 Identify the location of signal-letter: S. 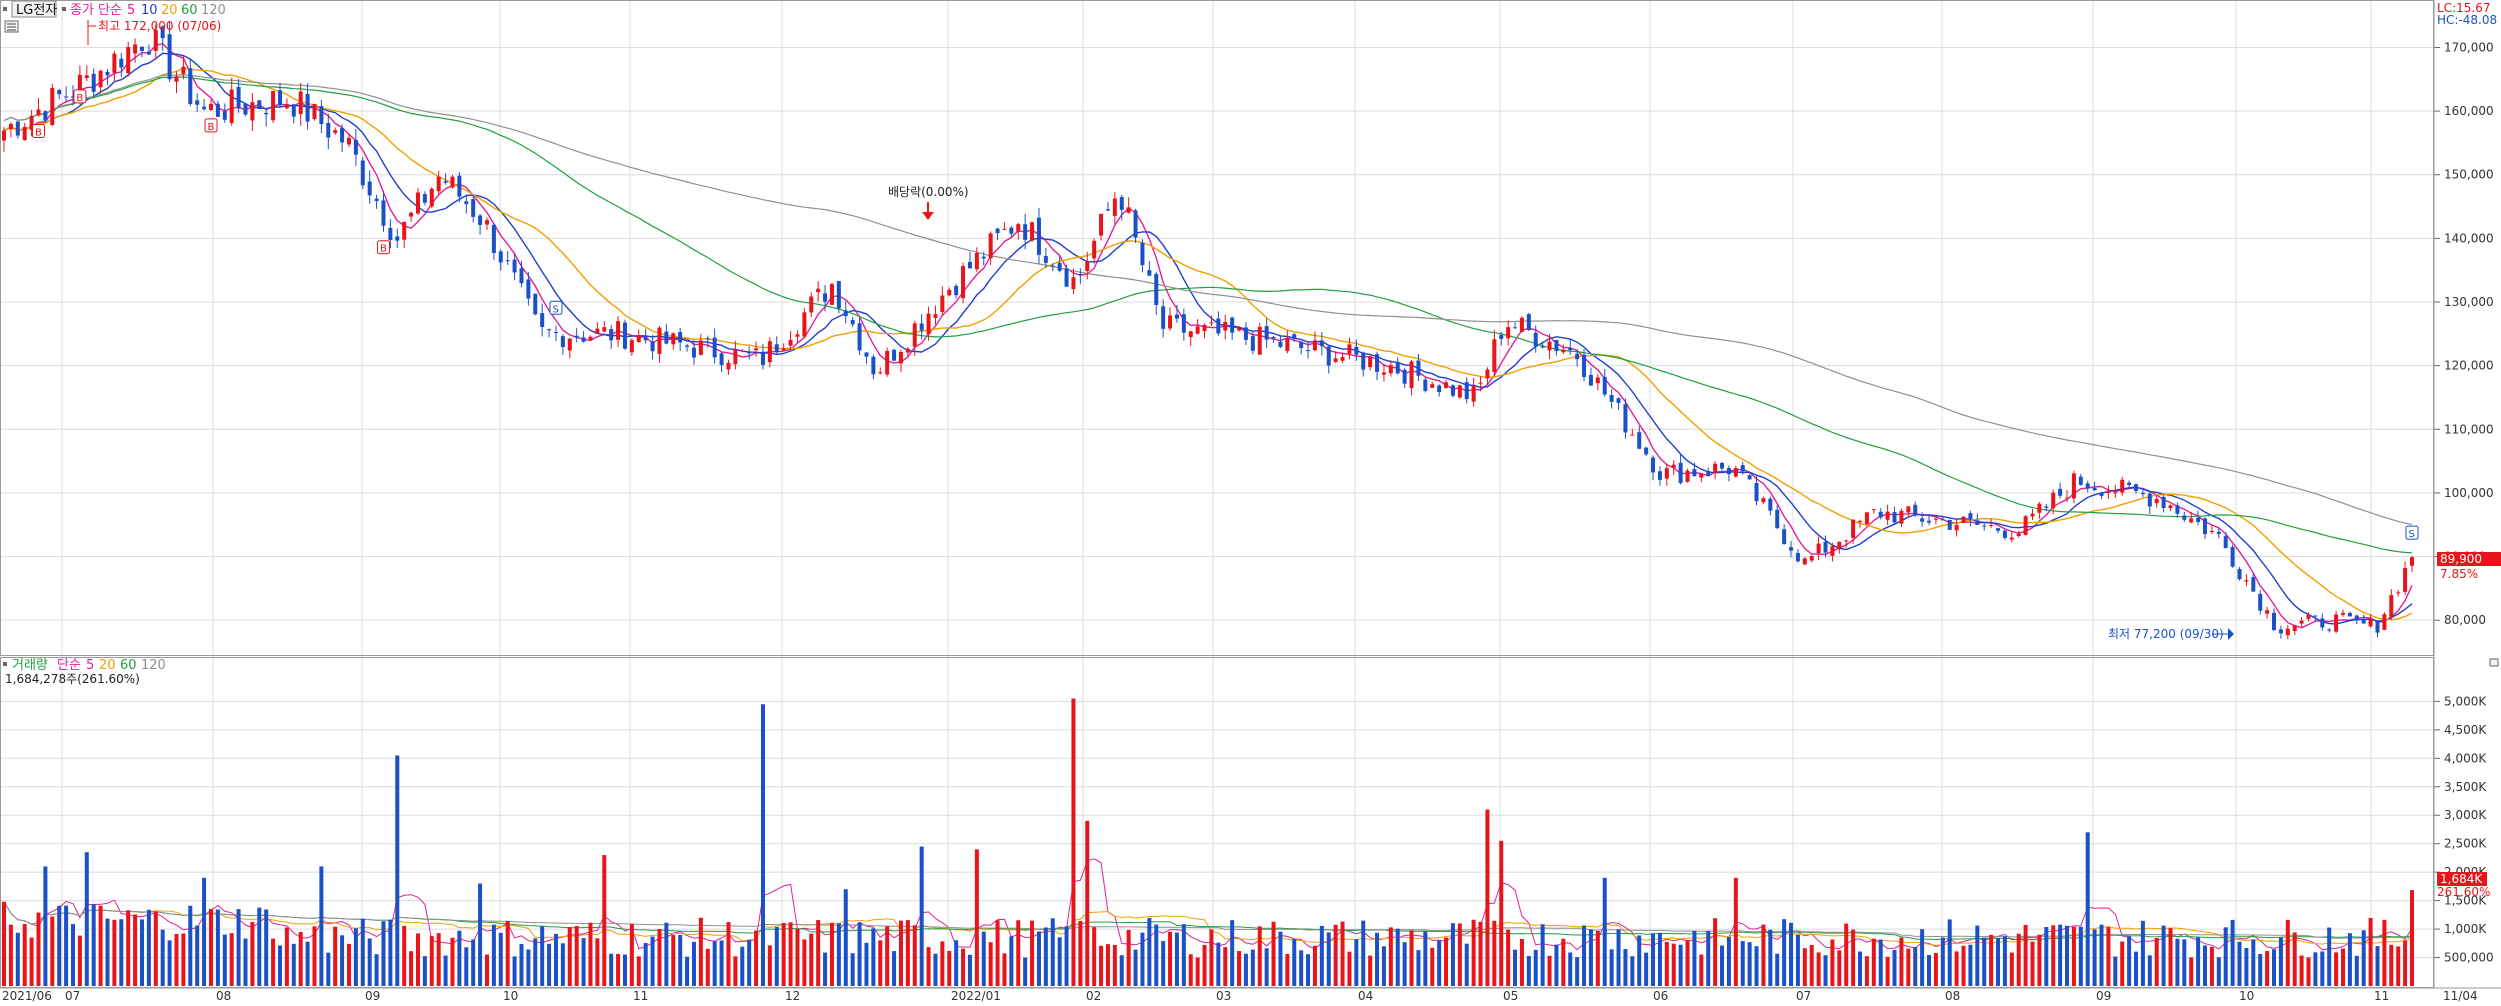
(555, 309).